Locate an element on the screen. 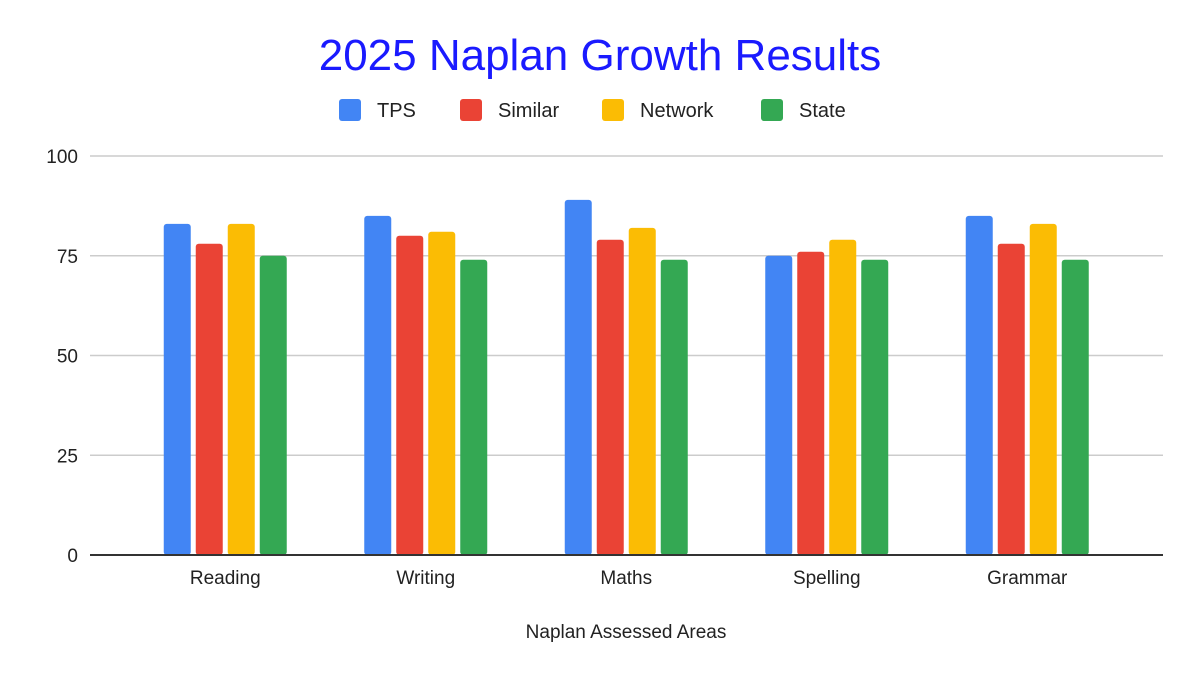 The height and width of the screenshot is (677, 1200). x-tick-label: Maths is located at coordinates (626, 578).